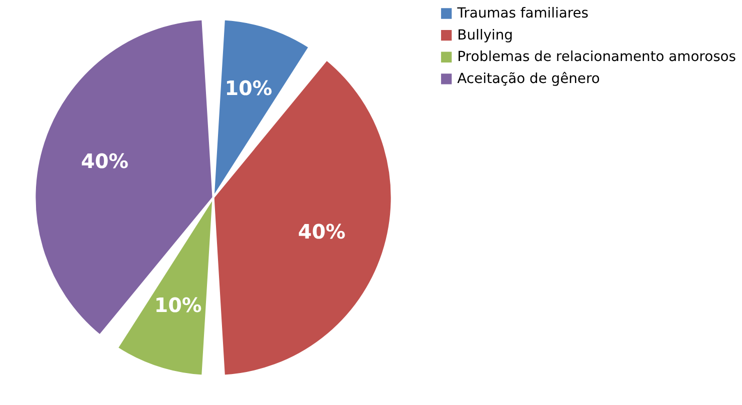 This screenshot has width=742, height=405. Describe the element at coordinates (596, 57) in the screenshot. I see `legend-label: Problemas de relacionamento amorosos` at that location.